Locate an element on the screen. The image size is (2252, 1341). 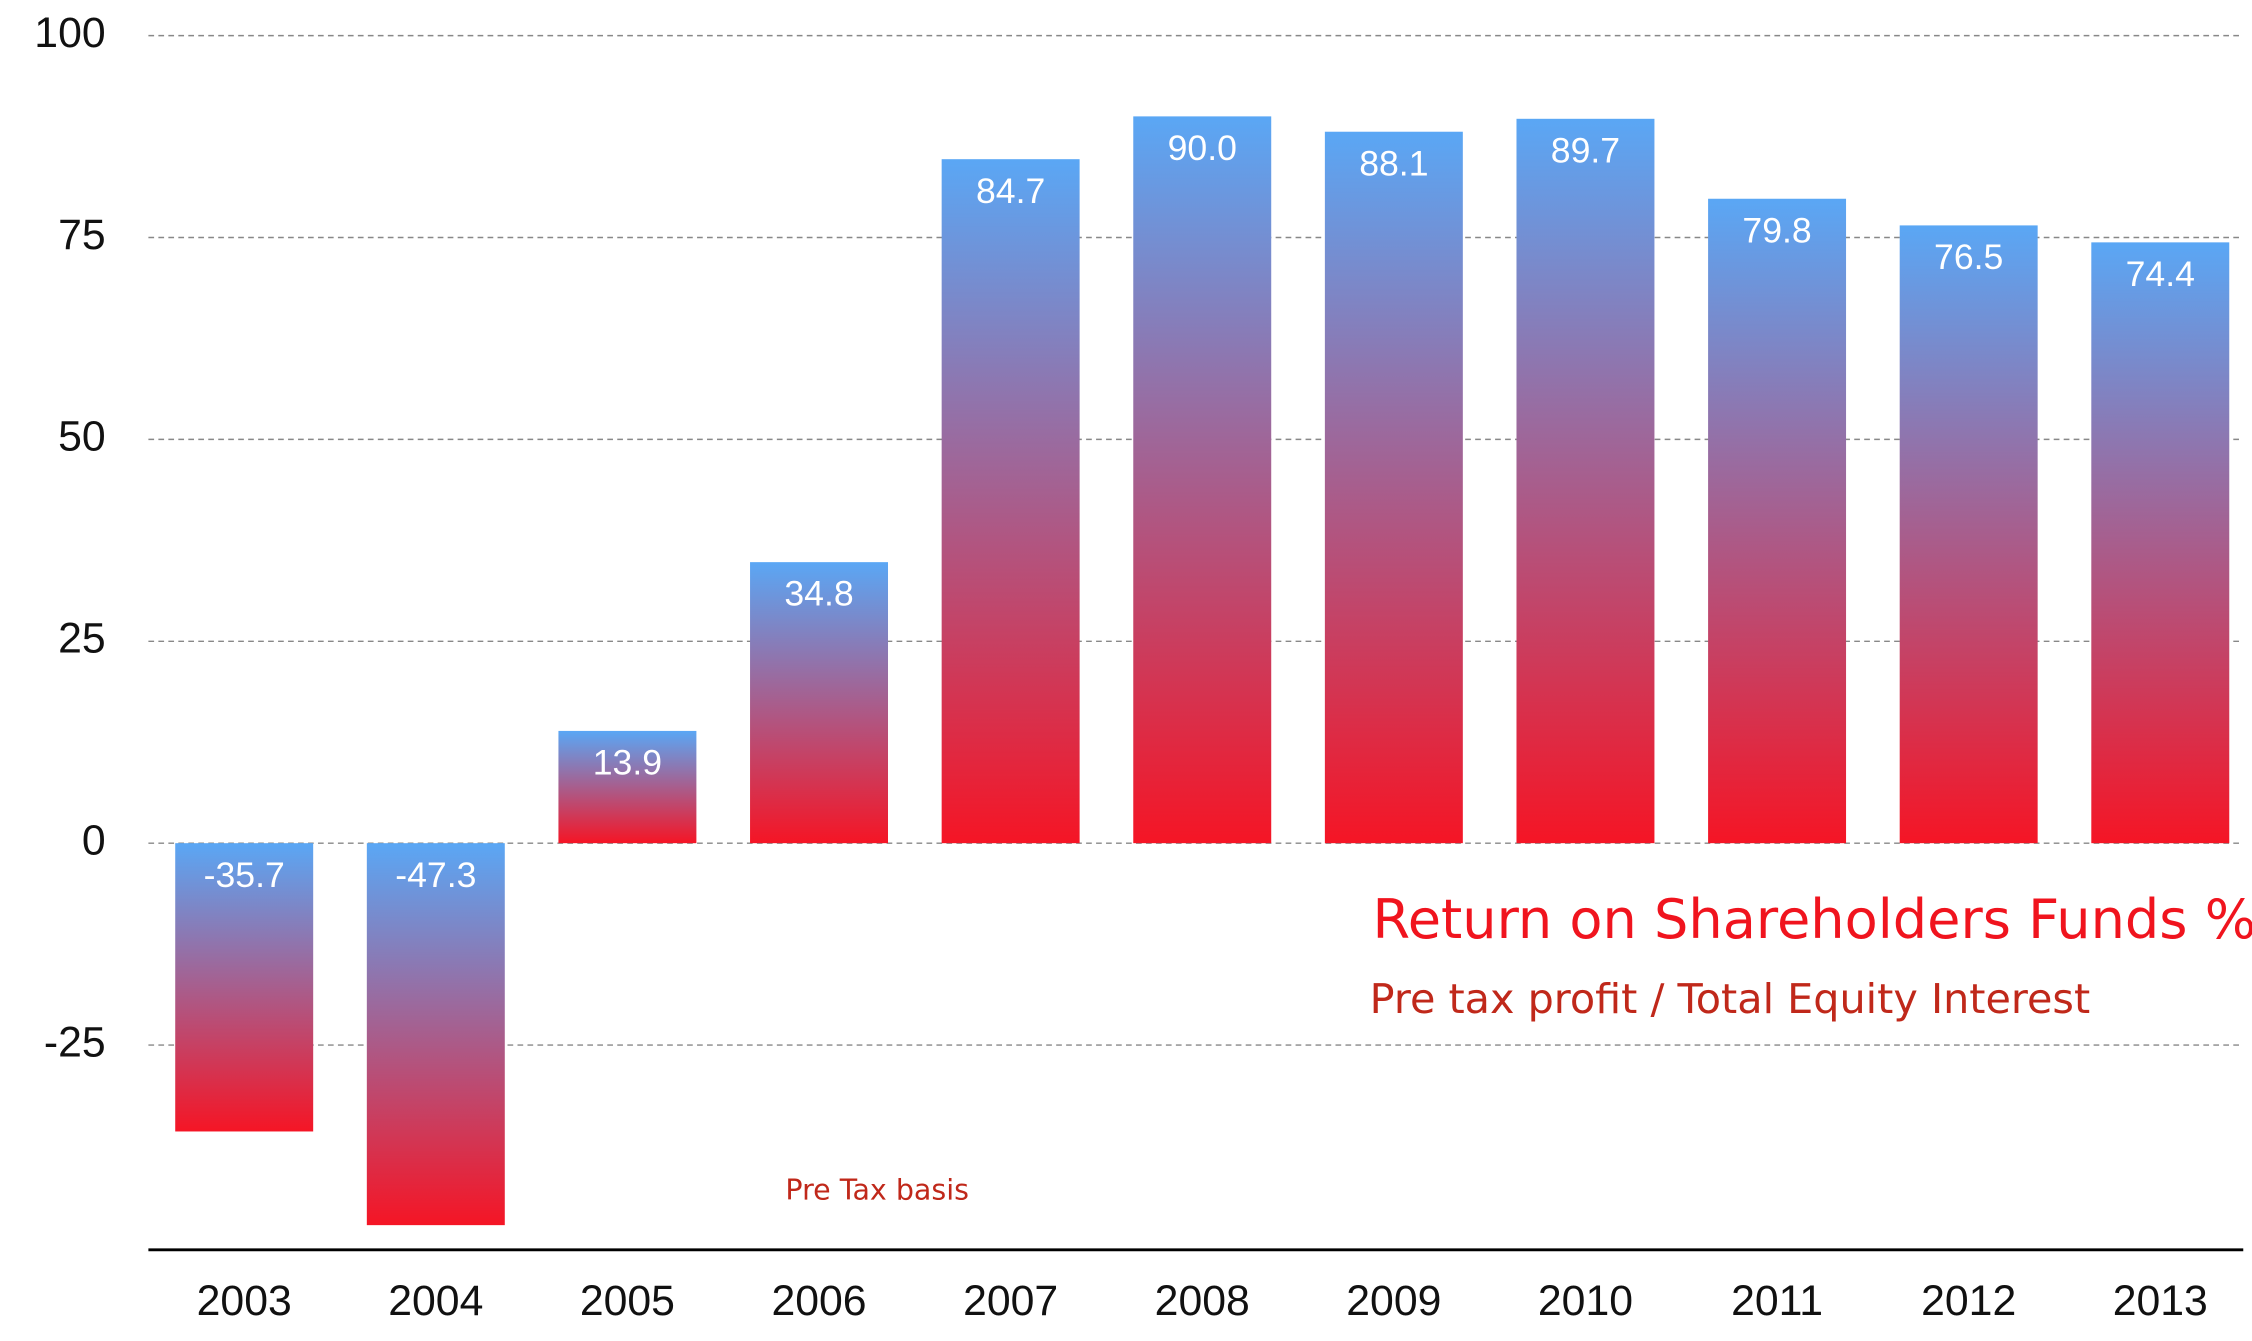
chart-subtitle: Pre tax profit / Total Equity Interest is located at coordinates (1730, 999).